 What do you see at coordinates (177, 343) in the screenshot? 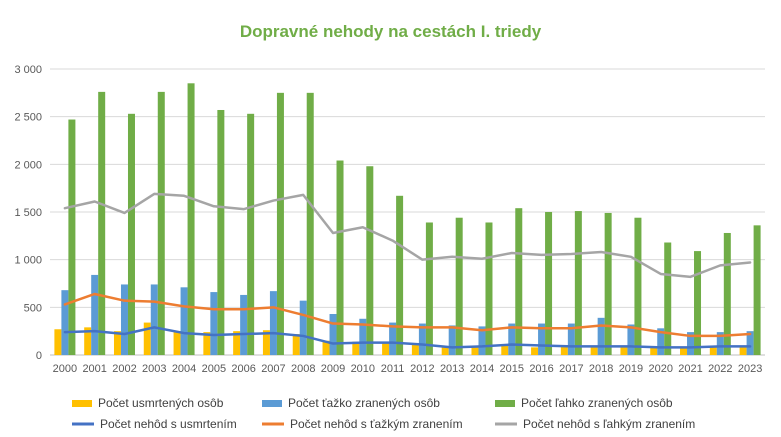
I see `bar-pocet-usmrtenych-osob-2004` at bounding box center [177, 343].